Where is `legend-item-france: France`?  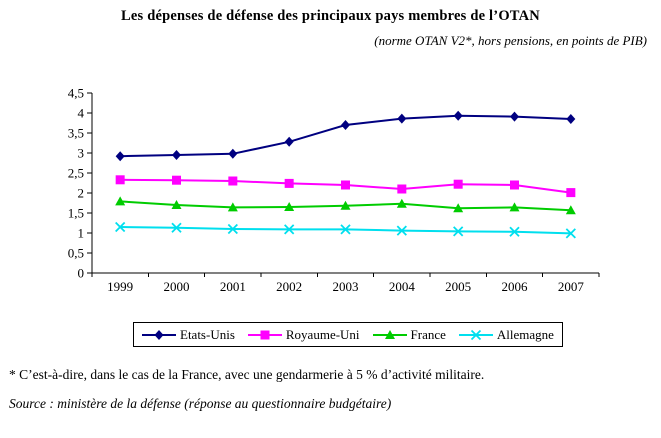
legend-item-france: France is located at coordinates (409, 334).